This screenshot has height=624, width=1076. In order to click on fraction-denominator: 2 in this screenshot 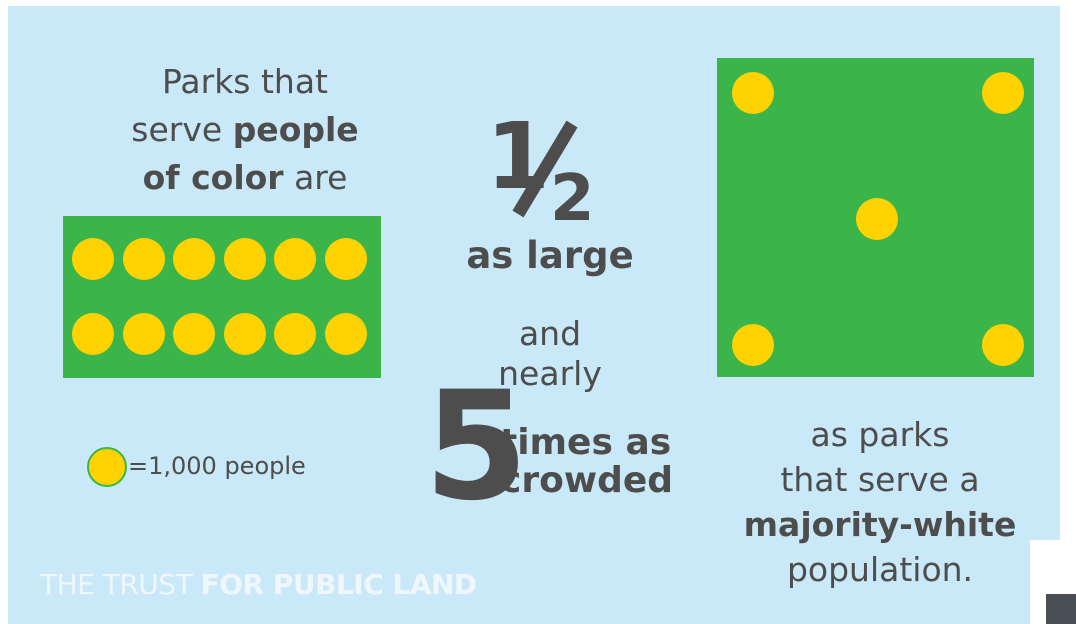, I will do `click(572, 199)`.